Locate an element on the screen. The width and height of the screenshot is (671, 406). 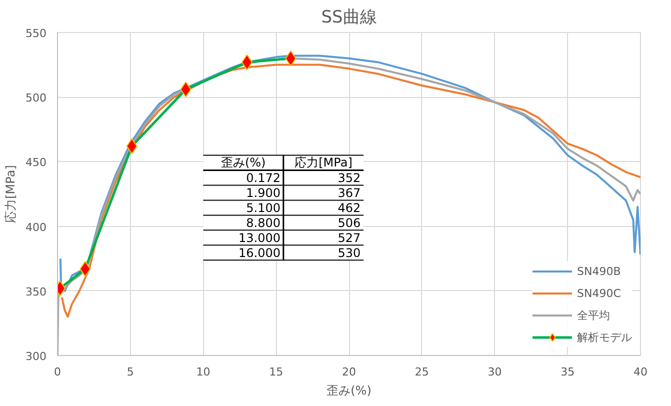
x-axis-title: 歪み(%) is located at coordinates (349, 391).